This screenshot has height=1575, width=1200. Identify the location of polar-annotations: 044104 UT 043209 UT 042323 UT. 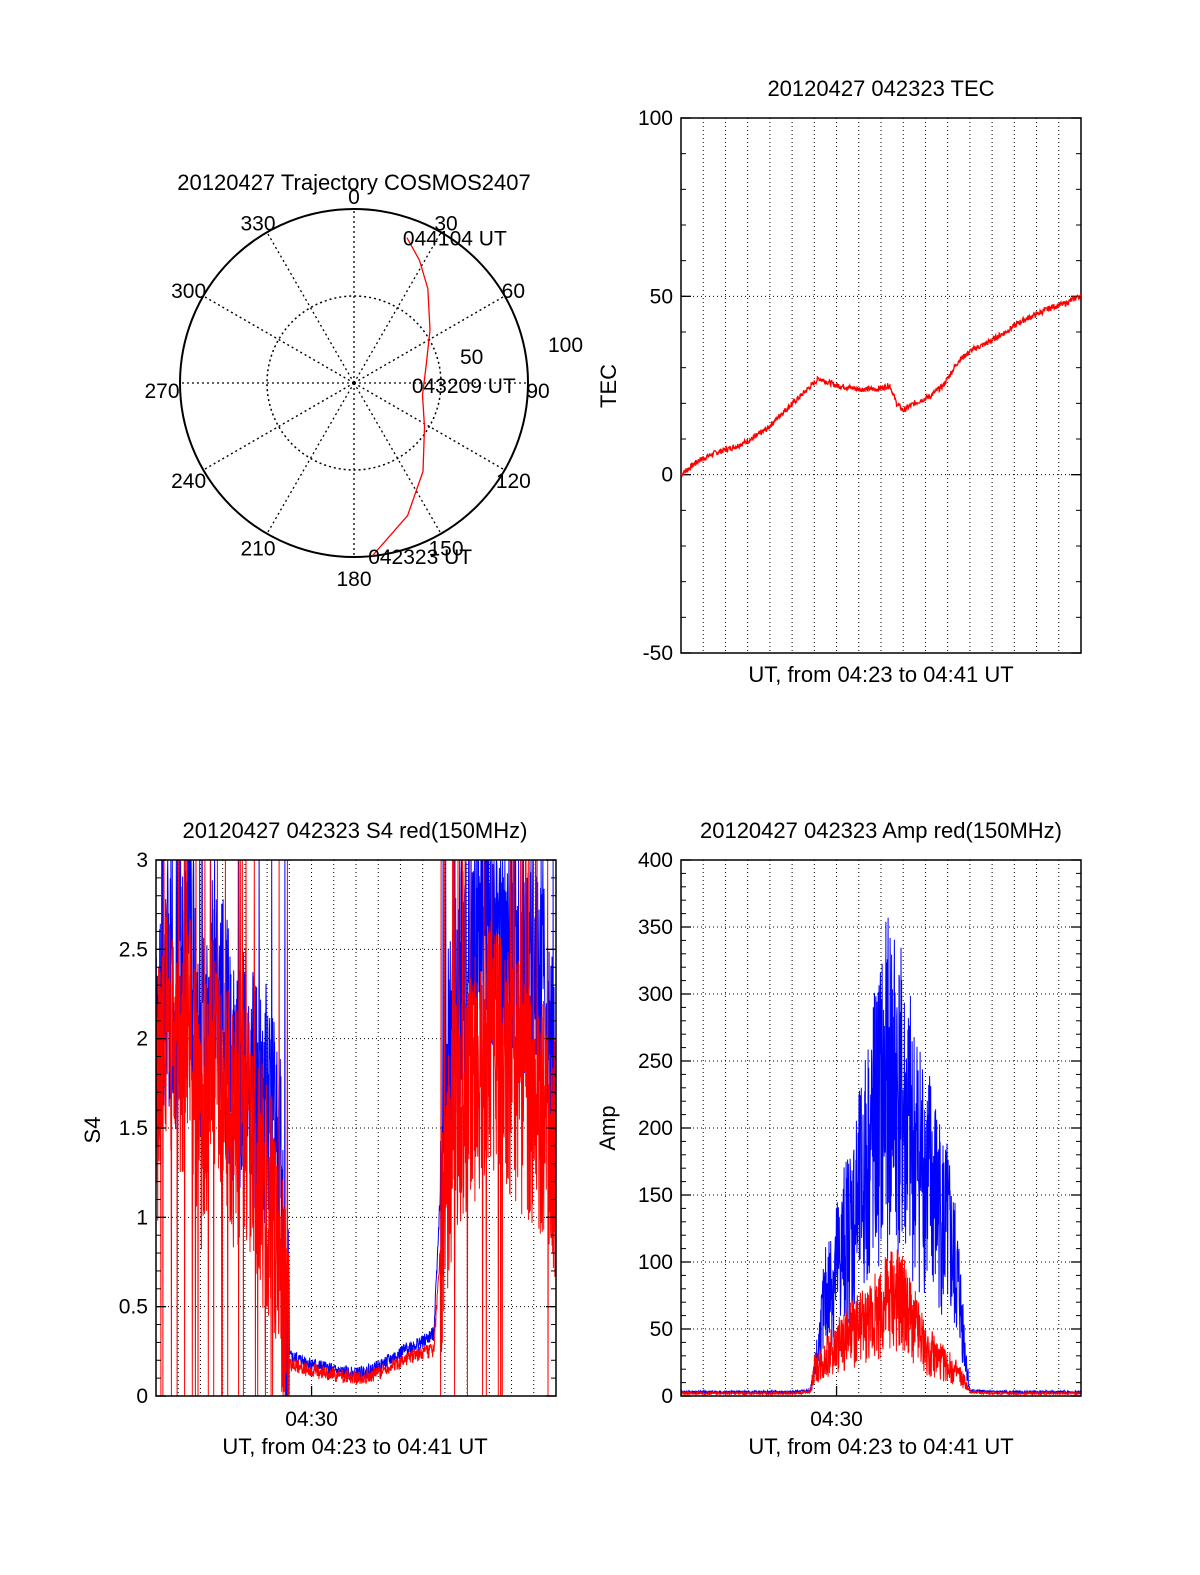
(442, 398).